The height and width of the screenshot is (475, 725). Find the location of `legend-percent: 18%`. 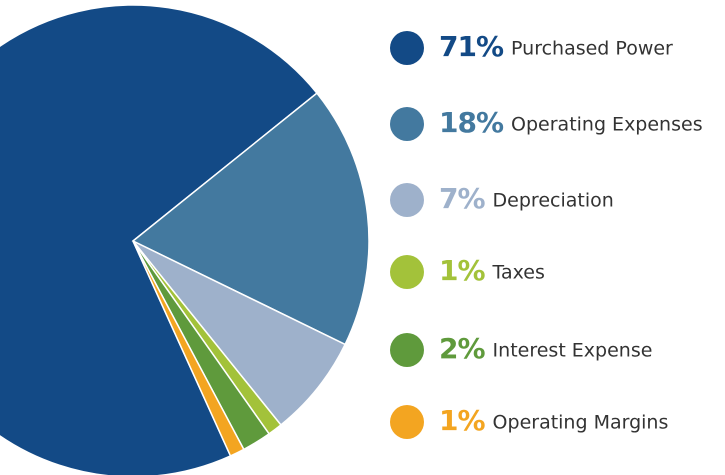

legend-percent: 18% is located at coordinates (471, 122).